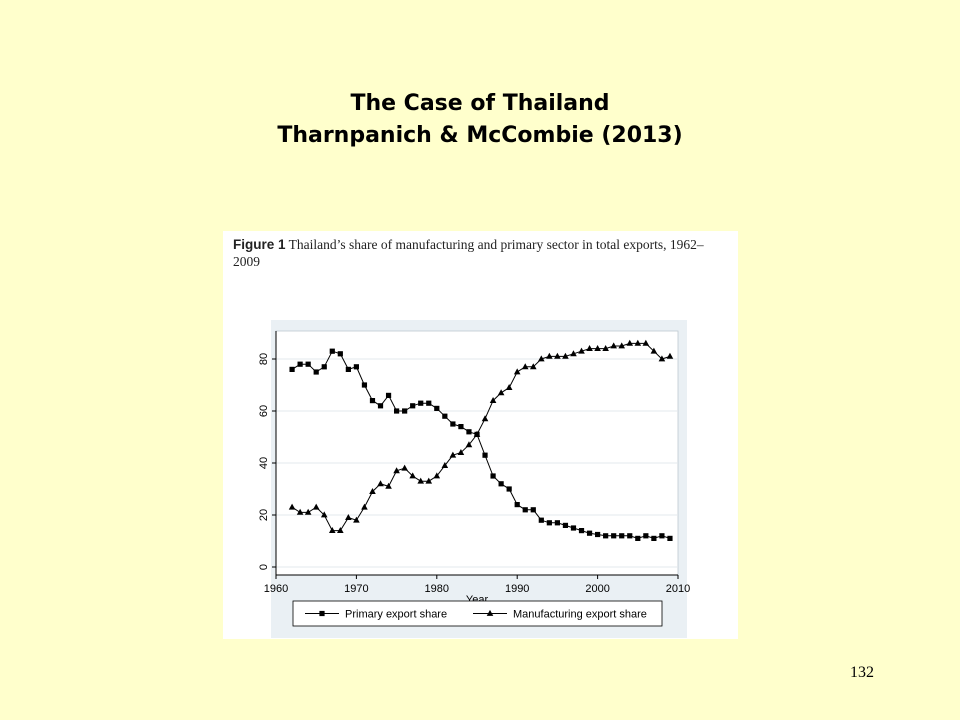 The width and height of the screenshot is (960, 720). Describe the element at coordinates (396, 615) in the screenshot. I see `legend-label-primary: Primary export share` at that location.